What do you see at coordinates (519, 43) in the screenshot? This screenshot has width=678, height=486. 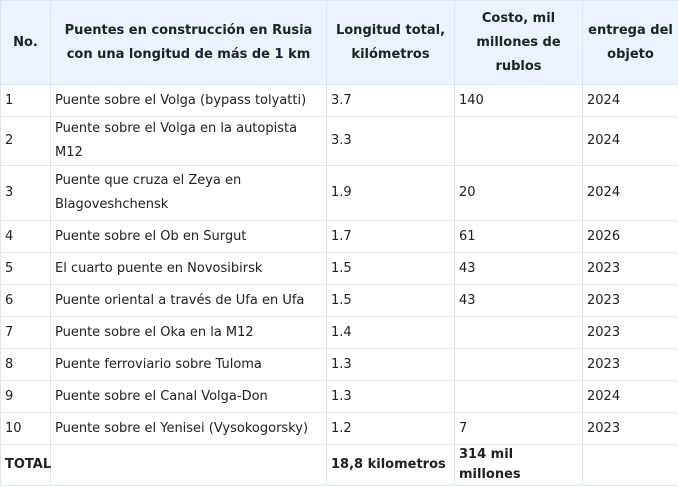 I see `header-cost: Costo, mil millones de rublos` at bounding box center [519, 43].